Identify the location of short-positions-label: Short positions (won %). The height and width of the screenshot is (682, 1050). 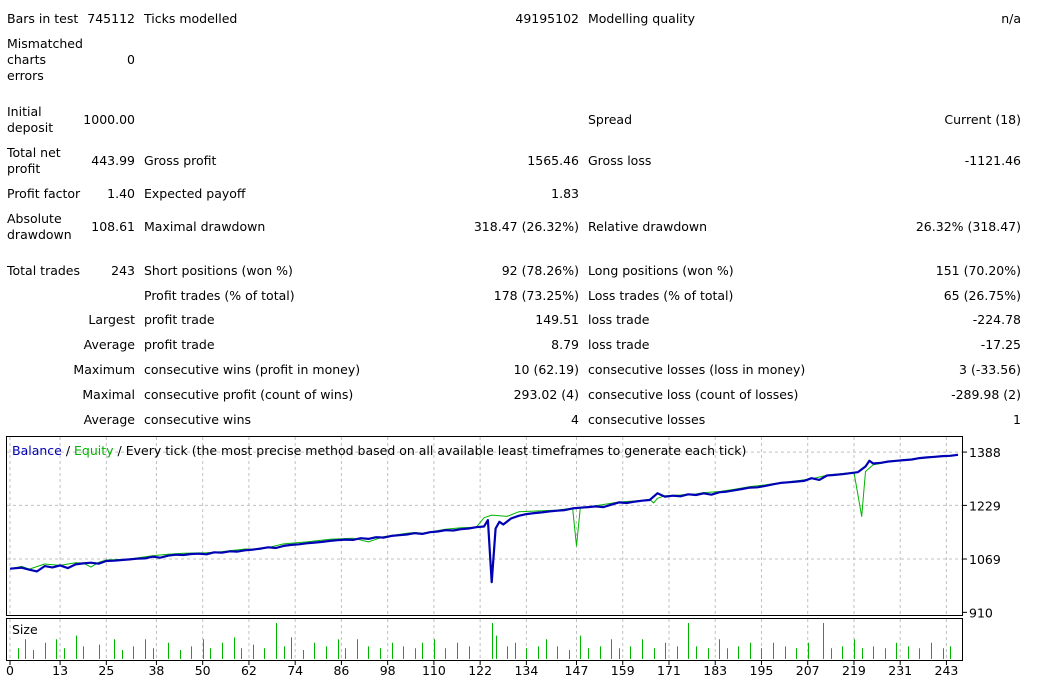
(218, 270).